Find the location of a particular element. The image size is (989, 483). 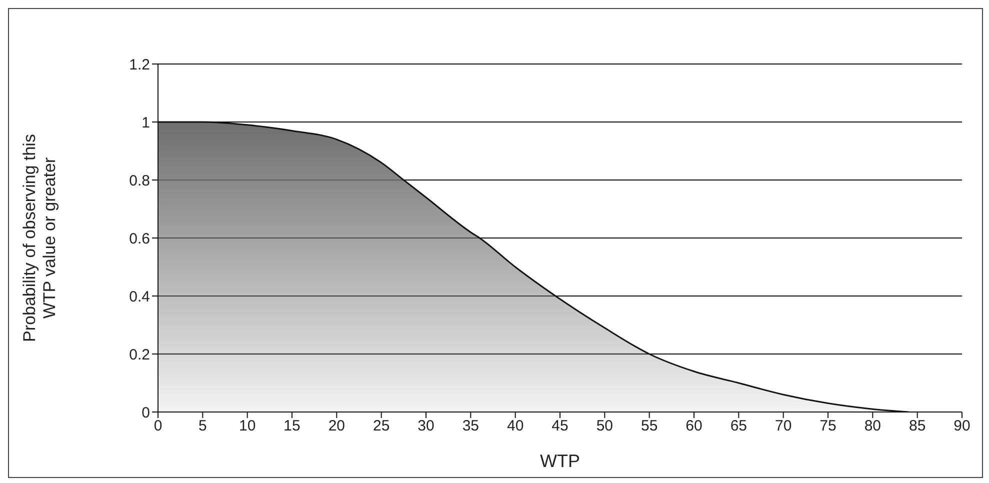

x-tick-label: 35 is located at coordinates (471, 426).